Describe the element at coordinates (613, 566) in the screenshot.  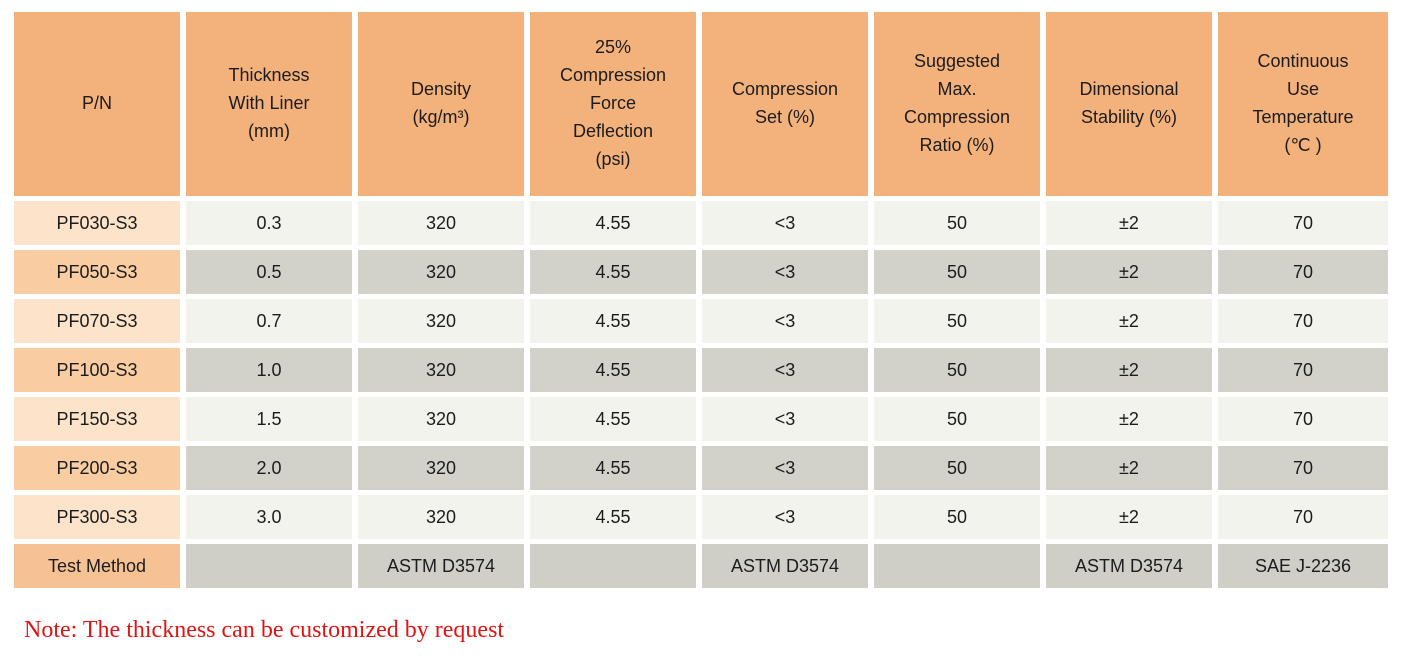
I see `cfd-test-method-cell` at that location.